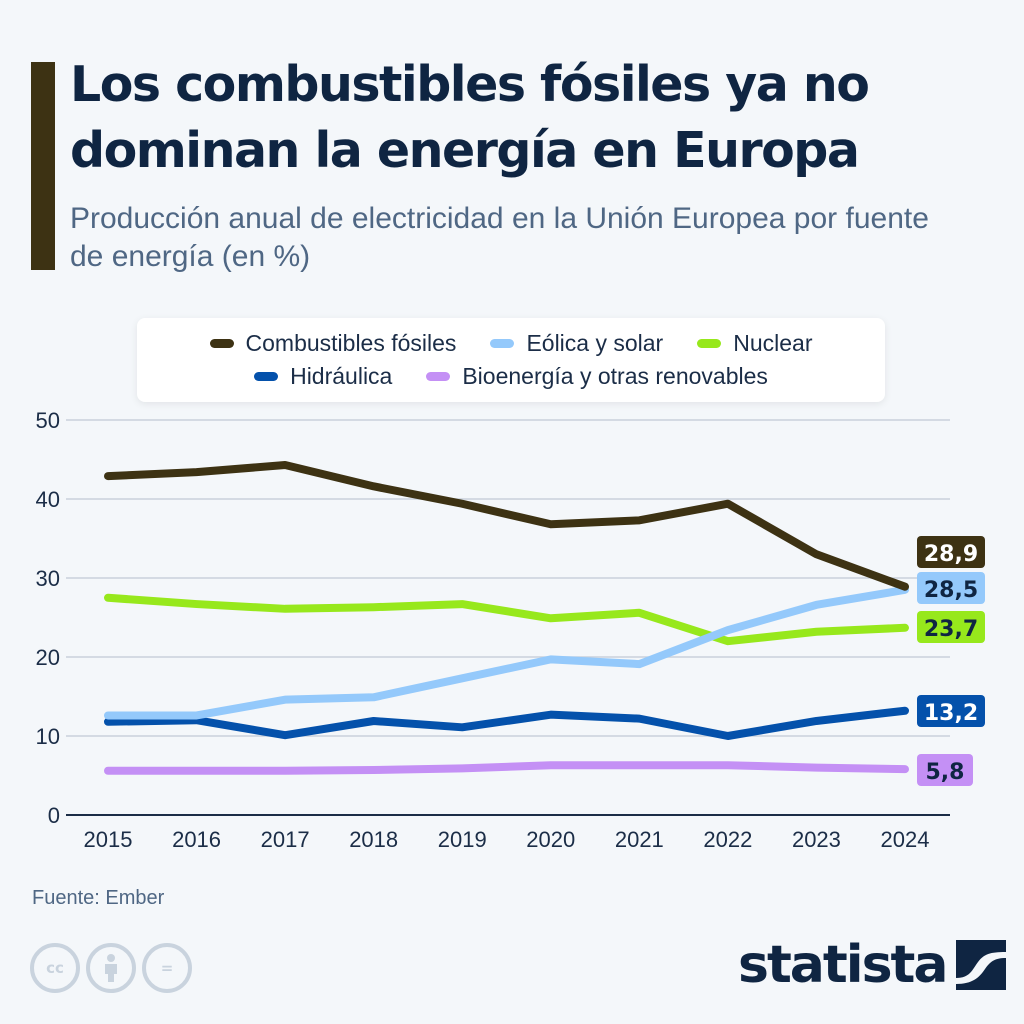 The image size is (1024, 1024). What do you see at coordinates (373, 839) in the screenshot?
I see `x-tick-label: 2018` at bounding box center [373, 839].